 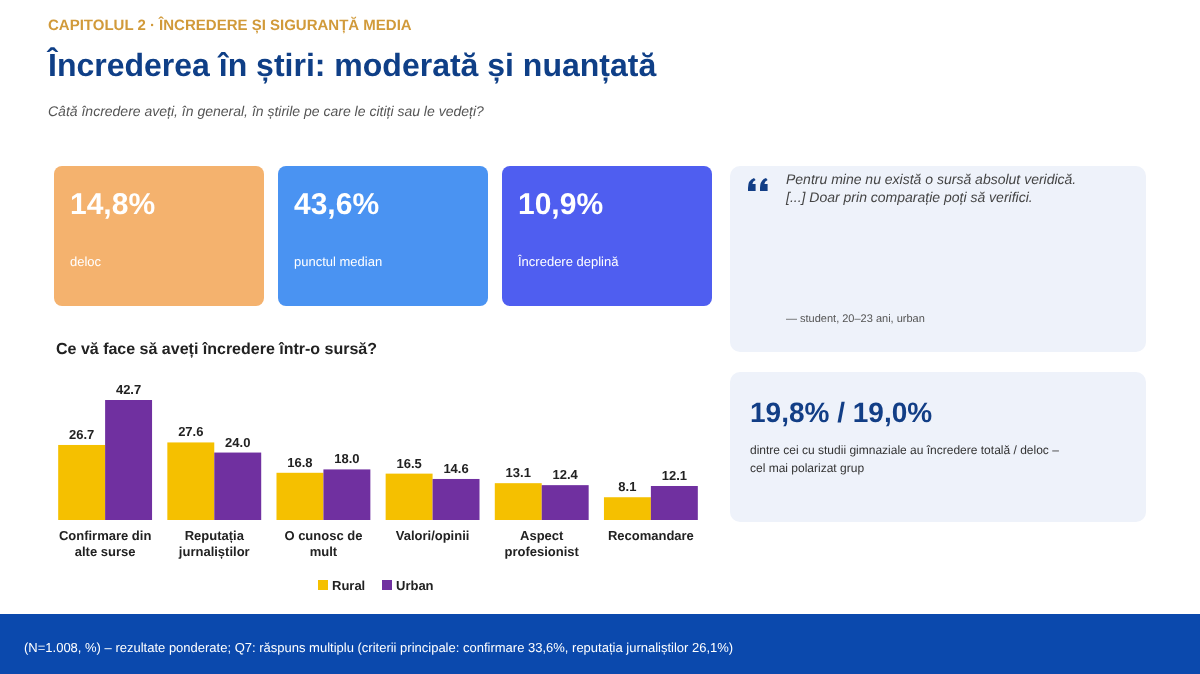 What do you see at coordinates (217, 349) in the screenshot?
I see `chart-title: Ce vă face să aveți încredere într-o sursă?` at bounding box center [217, 349].